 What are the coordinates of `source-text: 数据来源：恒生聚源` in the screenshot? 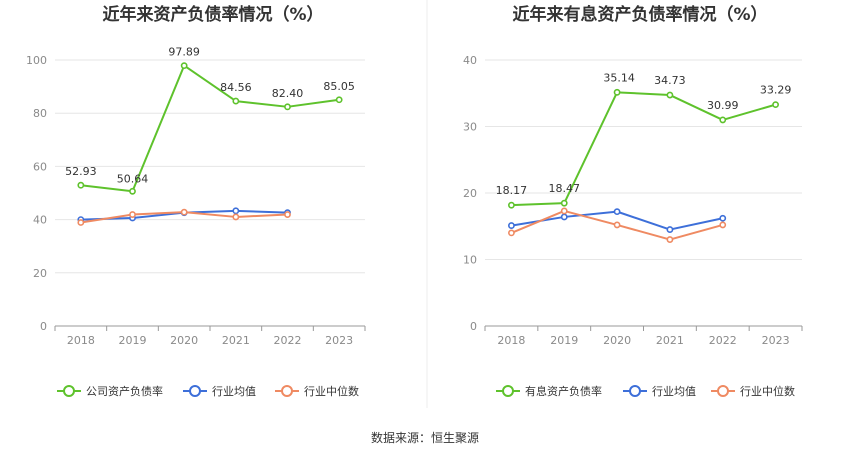 It's located at (425, 437).